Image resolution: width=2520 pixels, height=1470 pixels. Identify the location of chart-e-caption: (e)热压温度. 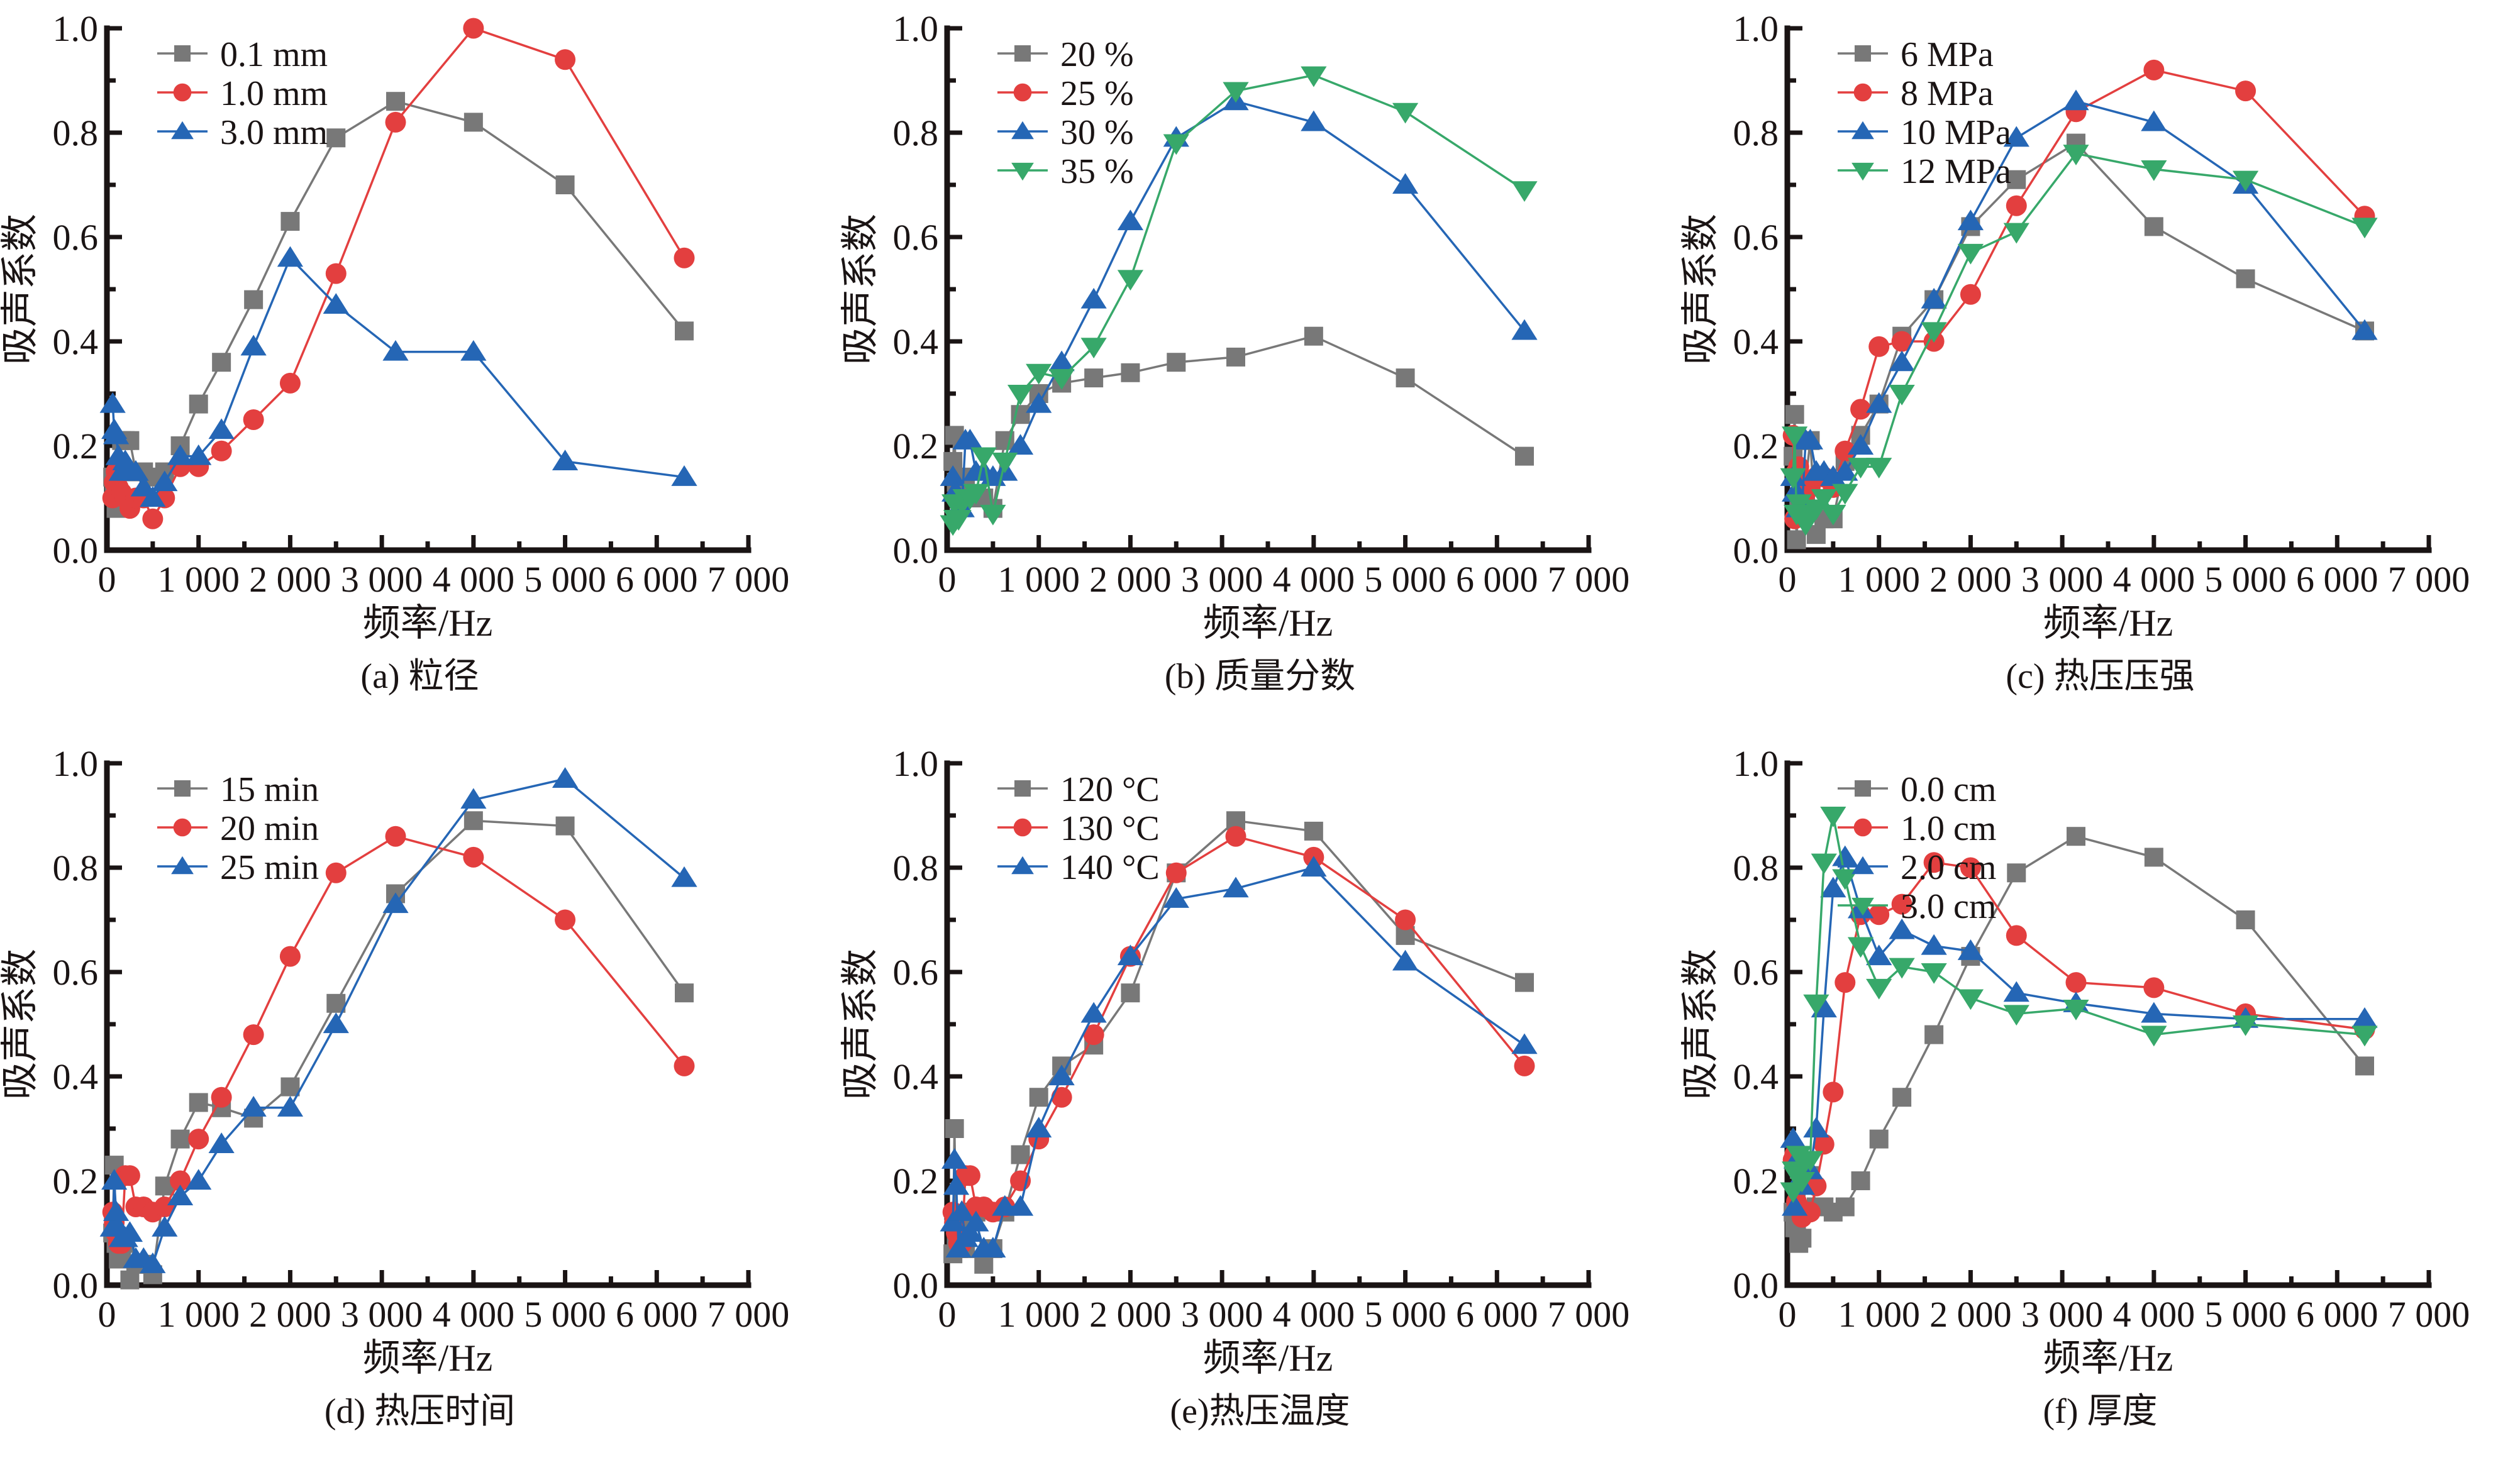
(1260, 1411).